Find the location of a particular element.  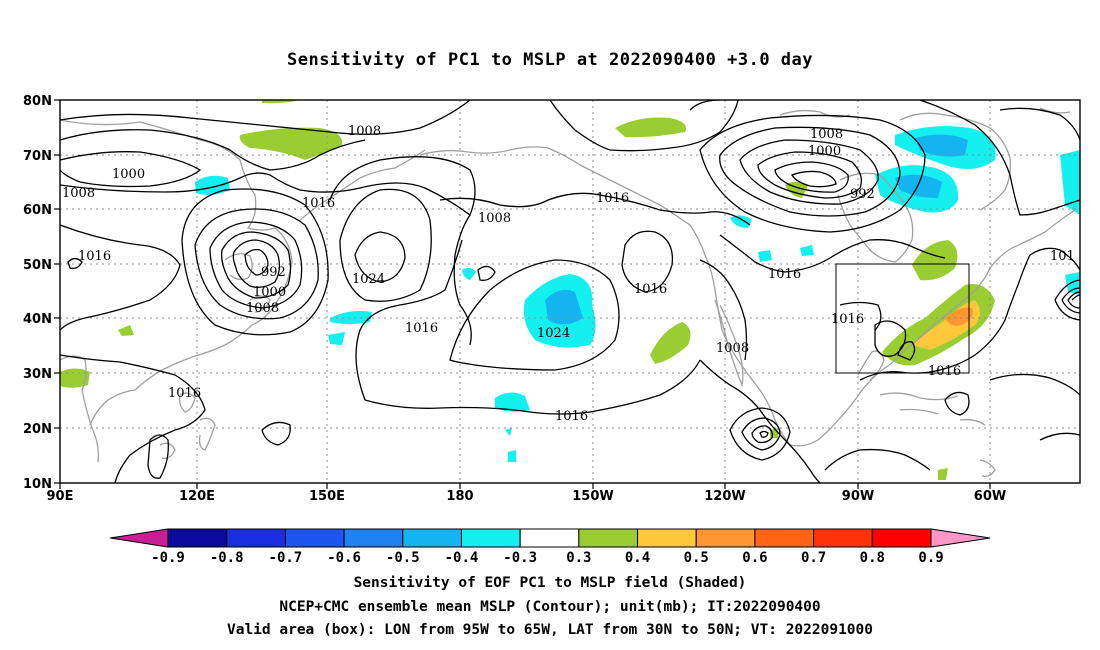

colorbar-label: 0.4 is located at coordinates (637, 558).